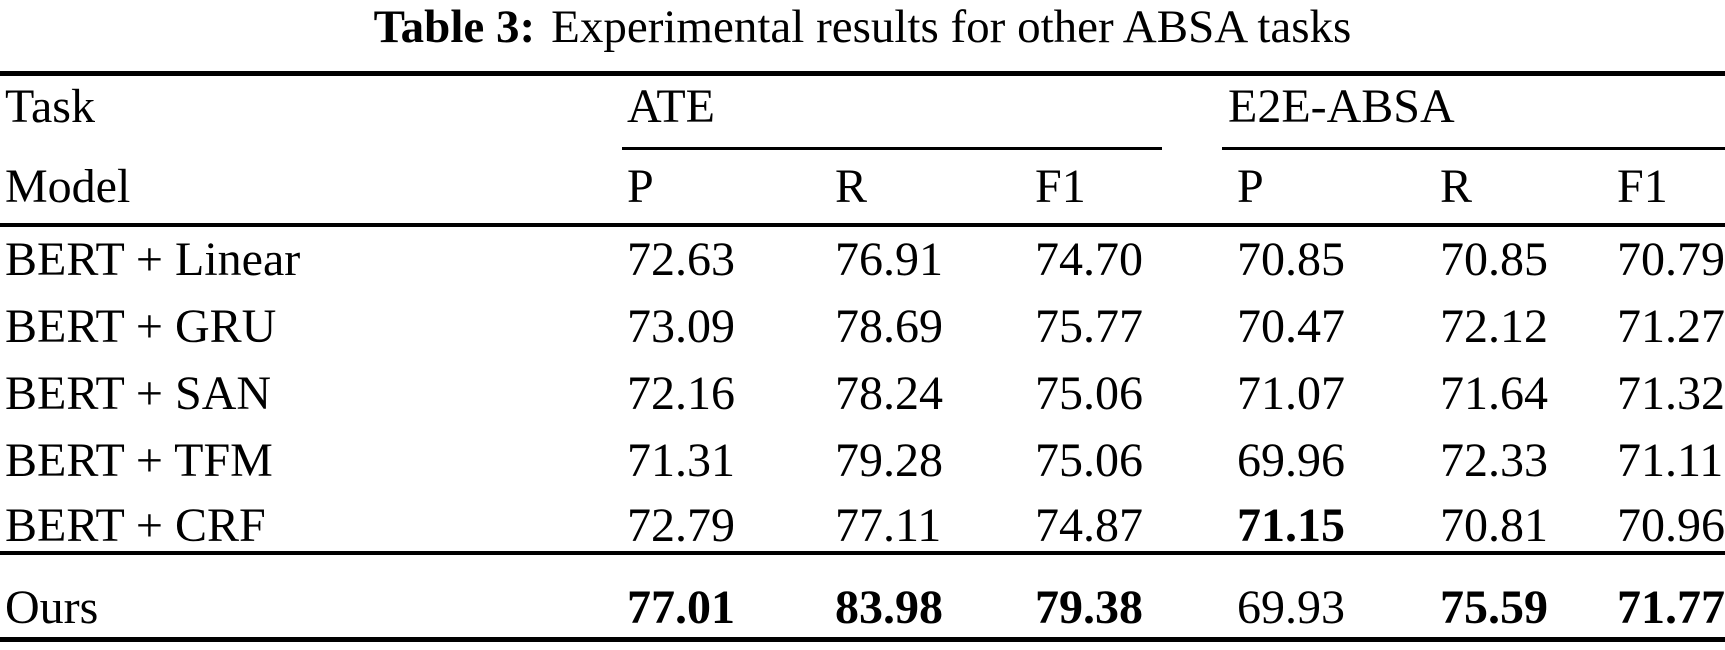  I want to click on e2e-r-value: 75.59, so click(1494, 607).